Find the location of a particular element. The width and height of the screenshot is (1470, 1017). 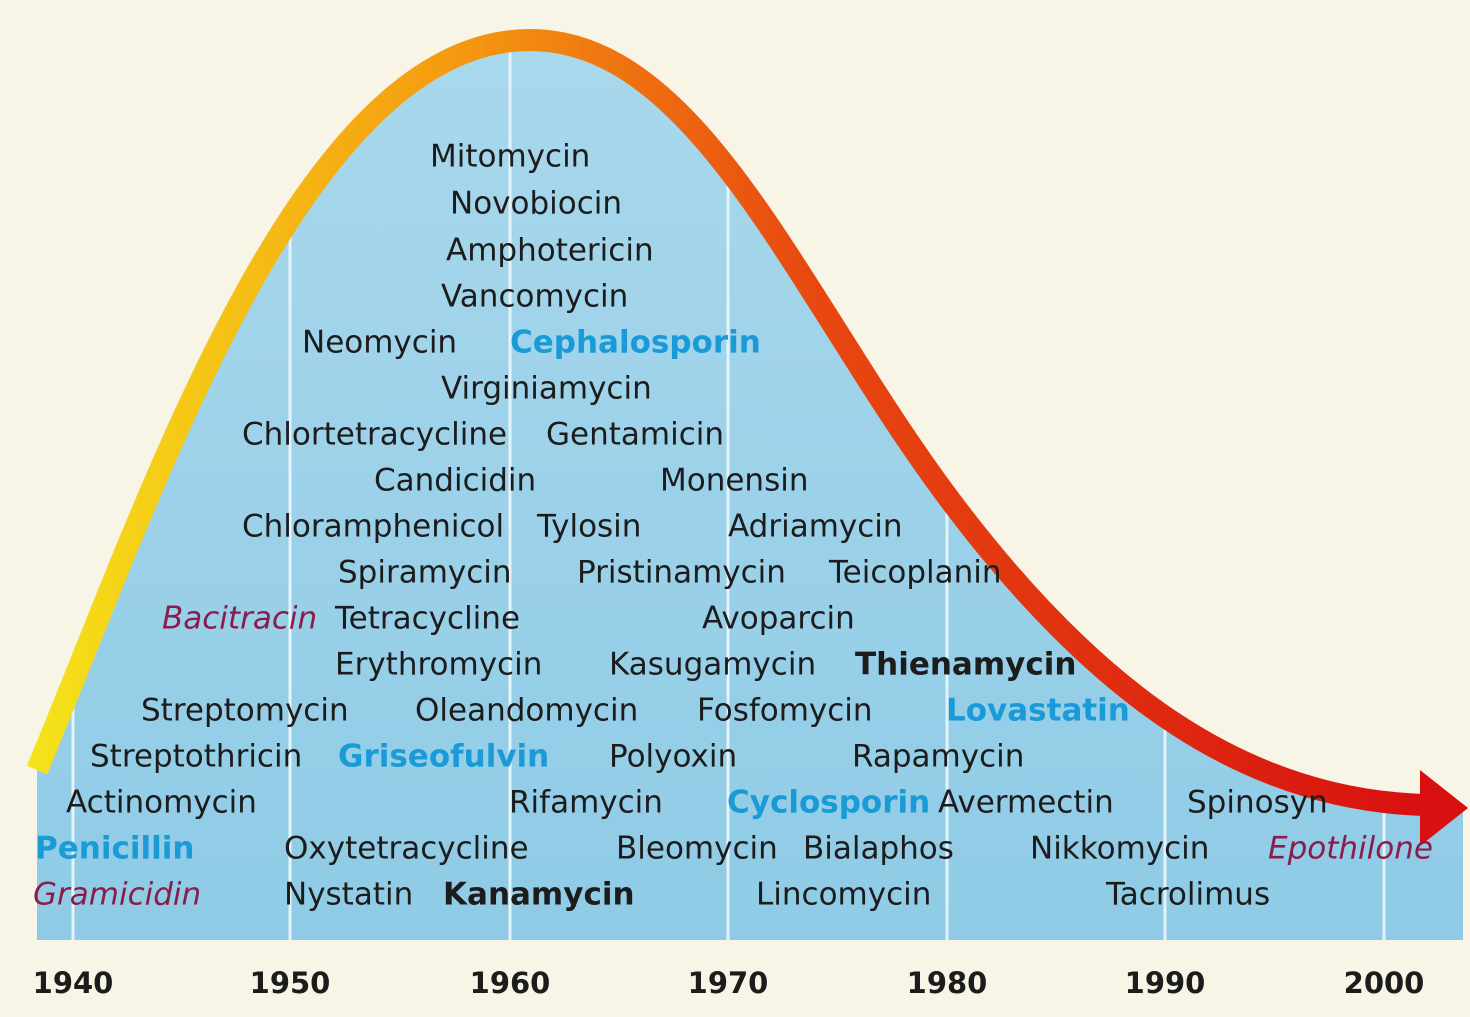

antibiotic-label: Lincomycin is located at coordinates (843, 895).